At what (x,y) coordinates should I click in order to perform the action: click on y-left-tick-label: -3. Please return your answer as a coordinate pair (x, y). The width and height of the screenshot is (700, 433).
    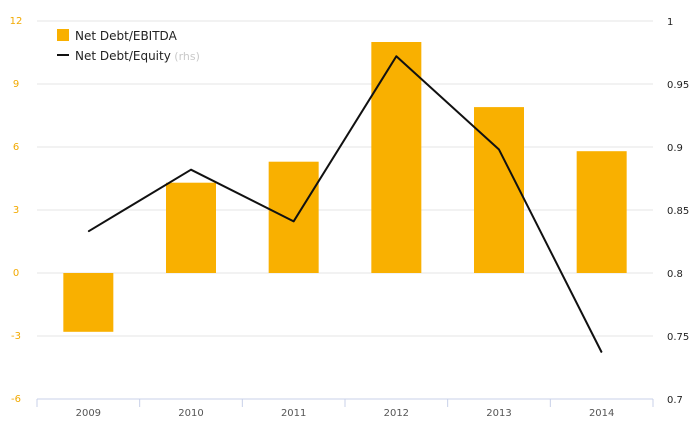
    Looking at the image, I should click on (16, 336).